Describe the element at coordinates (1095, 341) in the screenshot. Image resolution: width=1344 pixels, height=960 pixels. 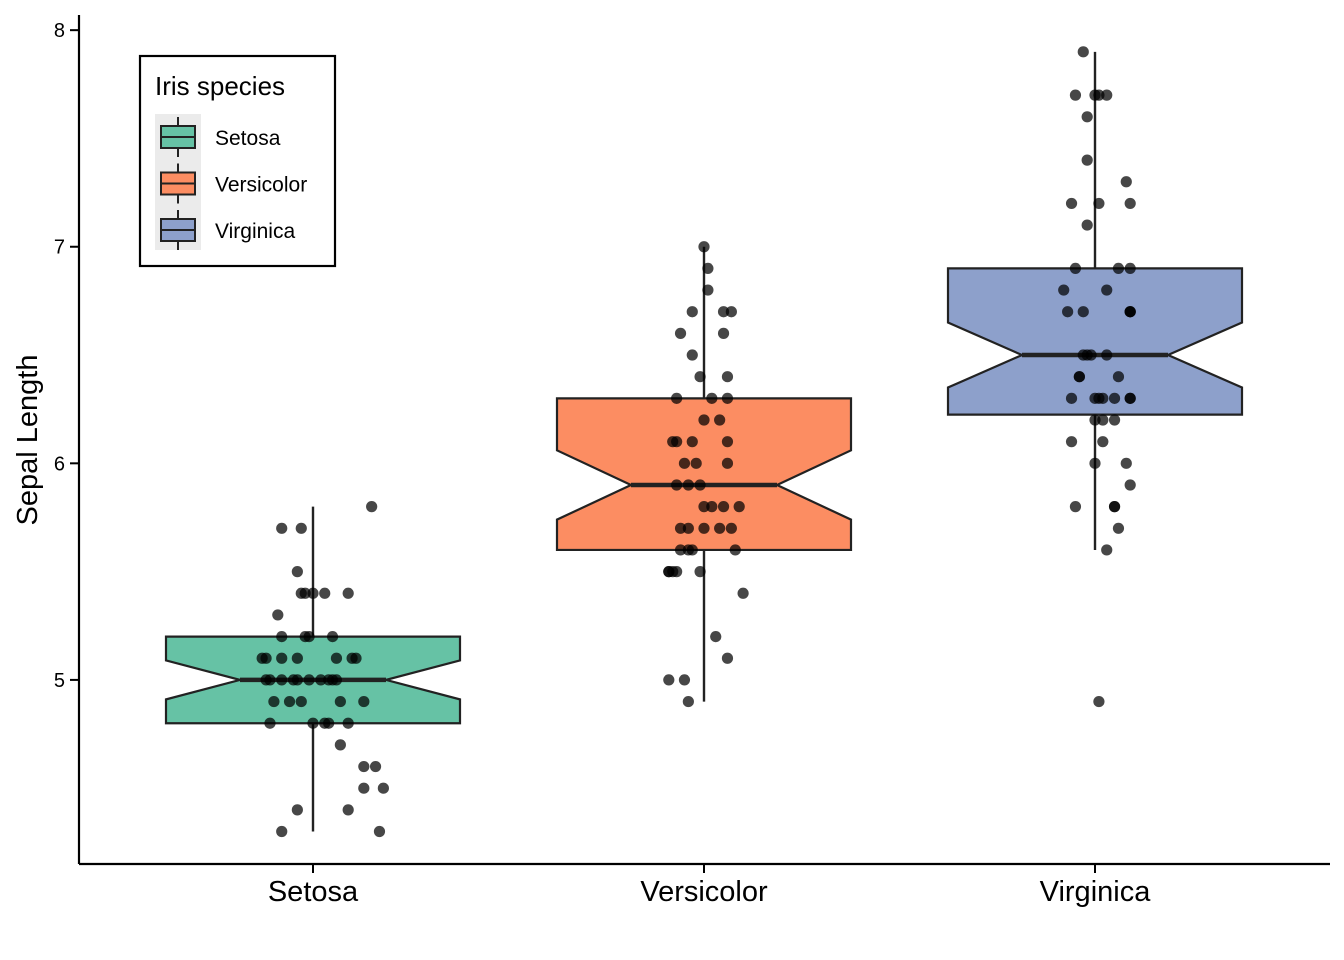
I see `box-virginica` at that location.